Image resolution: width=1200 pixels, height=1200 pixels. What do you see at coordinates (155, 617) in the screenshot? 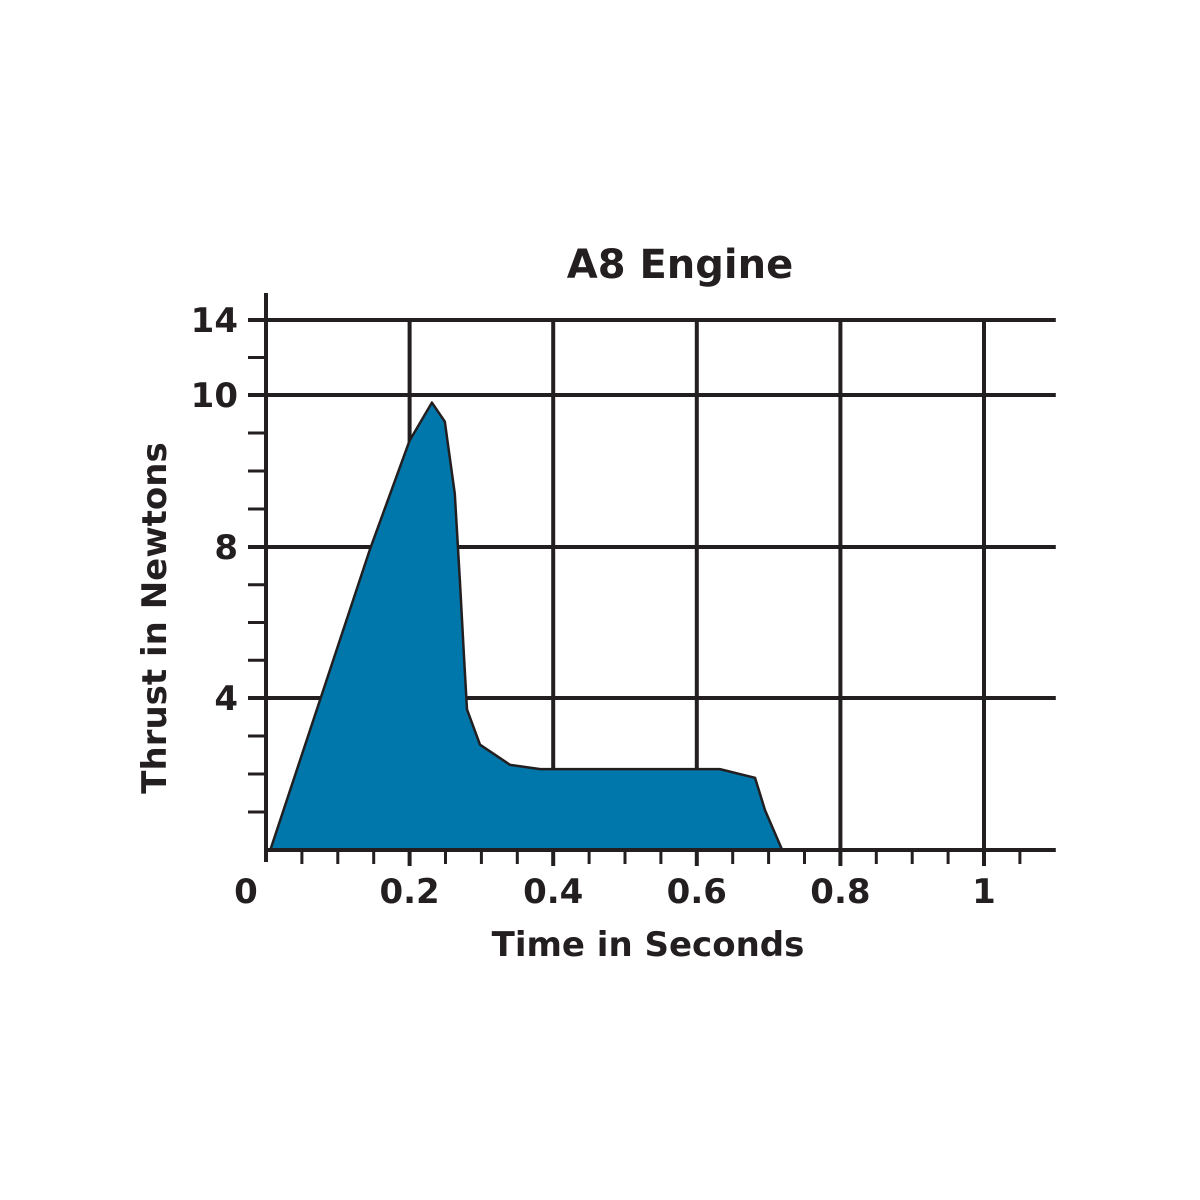
I see `y-axis-label: Thrust in Newtons` at bounding box center [155, 617].